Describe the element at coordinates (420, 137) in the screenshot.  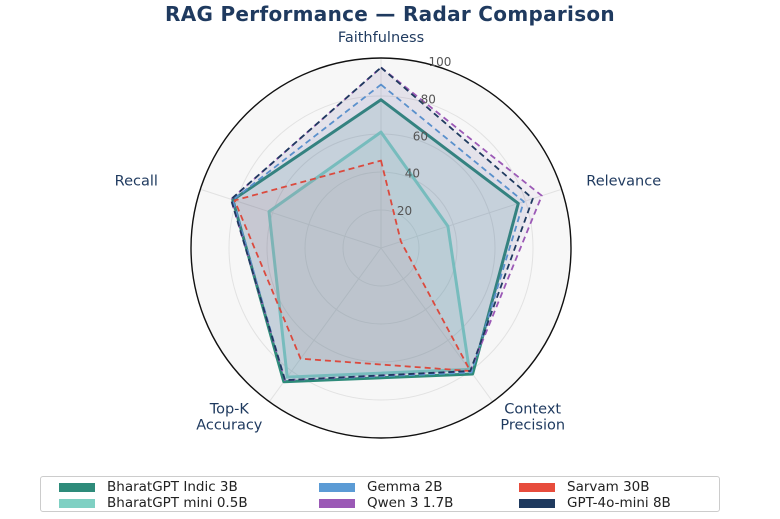
I see `radial-tick-label: 60` at that location.